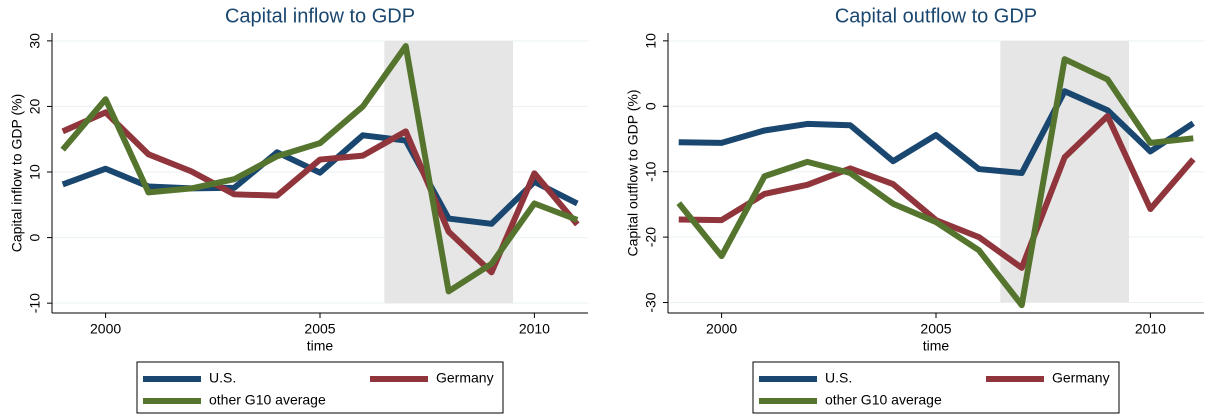 This screenshot has height=417, width=1209. Describe the element at coordinates (17, 173) in the screenshot. I see `y-axis-label: Capital inflow to GDP (%)` at that location.